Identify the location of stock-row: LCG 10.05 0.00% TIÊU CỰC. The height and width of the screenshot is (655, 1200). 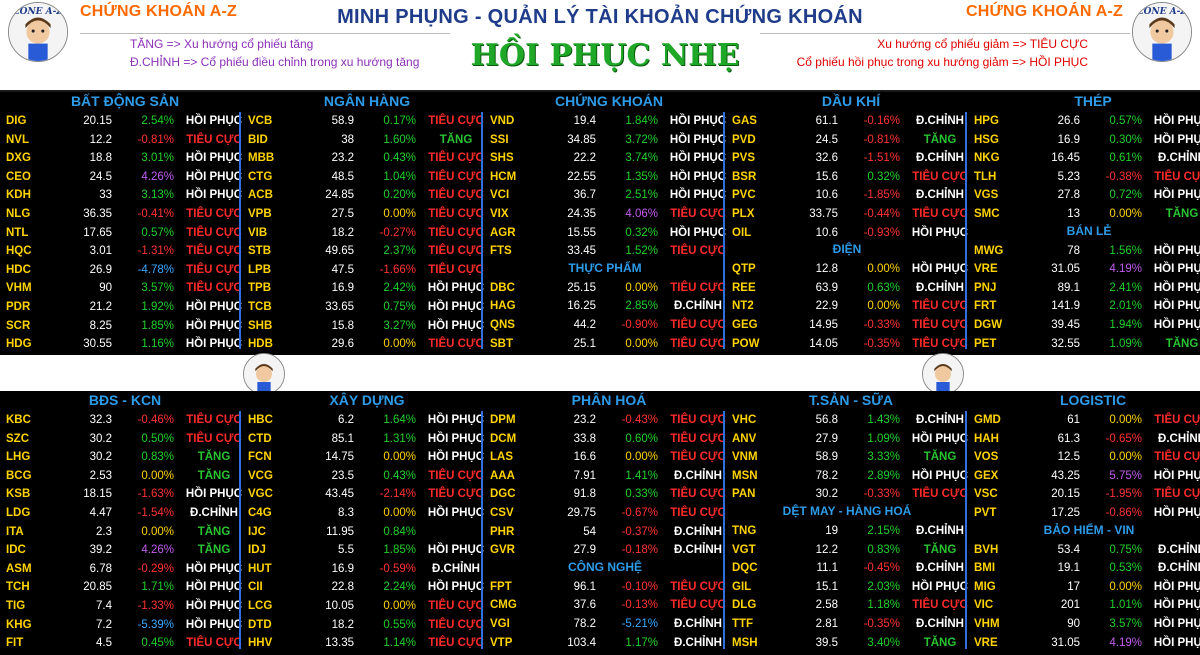
(365, 606).